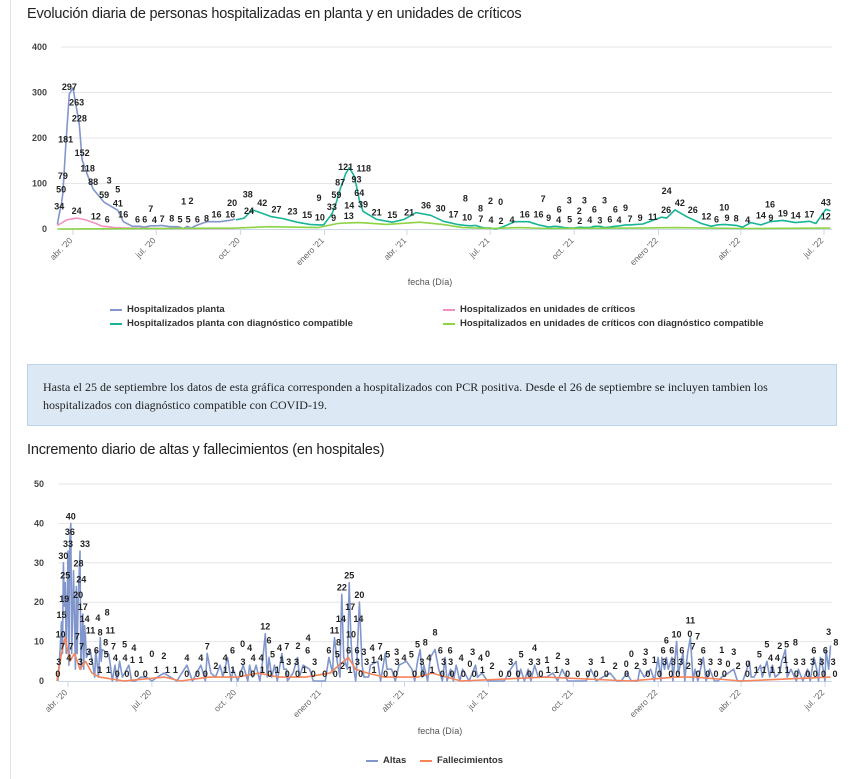 The height and width of the screenshot is (779, 850). Describe the element at coordinates (691, 621) in the screenshot. I see `data-label: 11` at that location.